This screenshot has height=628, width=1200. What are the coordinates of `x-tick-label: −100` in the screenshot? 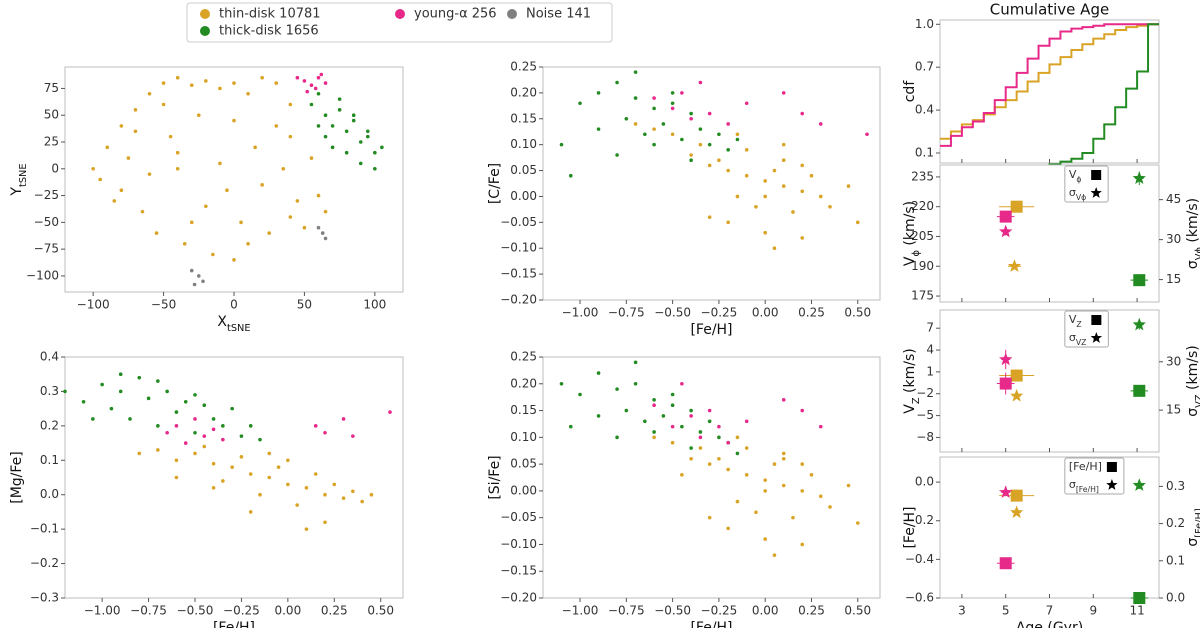 It's located at (93, 305).